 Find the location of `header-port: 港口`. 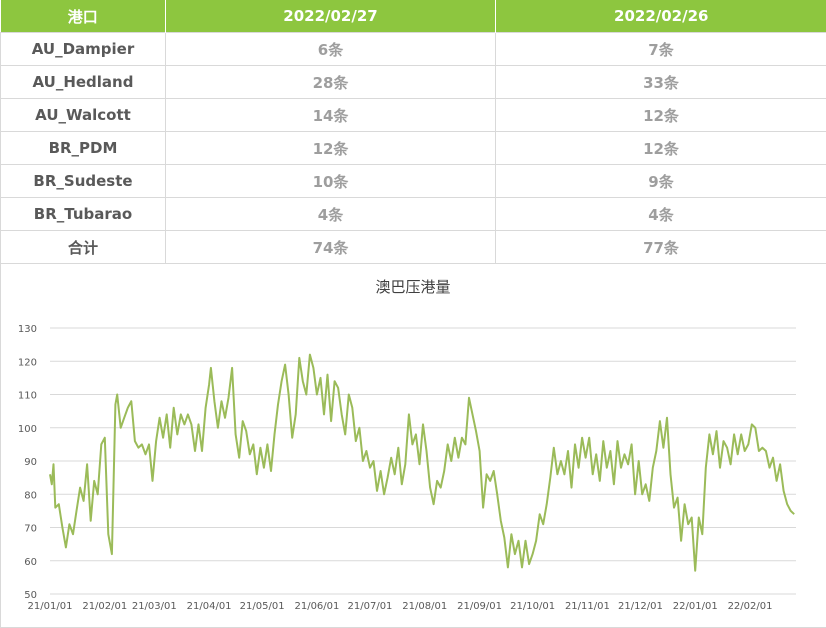

header-port: 港口 is located at coordinates (83, 16).